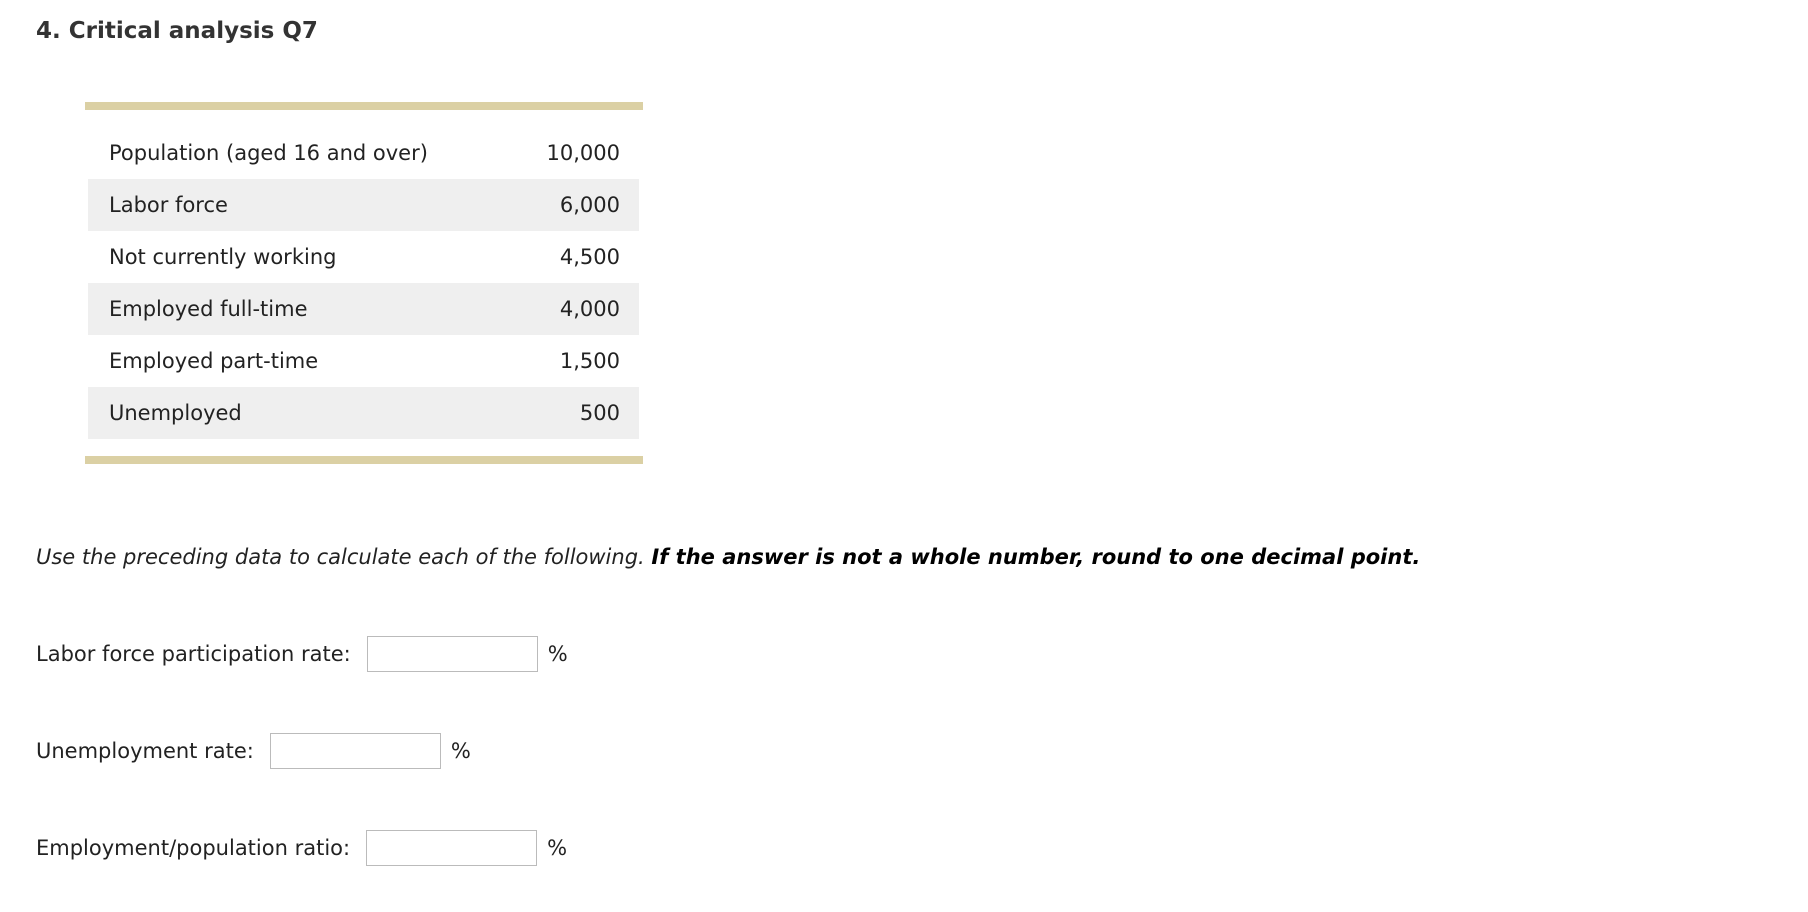  What do you see at coordinates (175, 413) in the screenshot?
I see `row-label: Unemployed` at bounding box center [175, 413].